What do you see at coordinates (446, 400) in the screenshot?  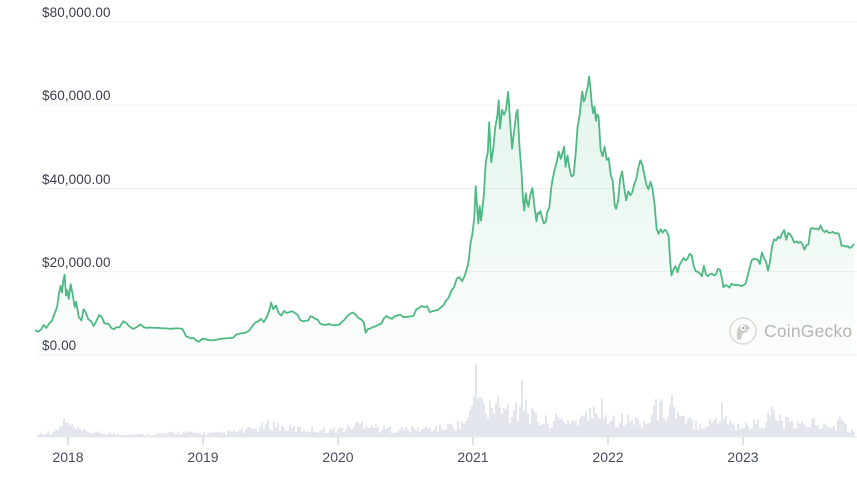 I see `volume-bars` at bounding box center [446, 400].